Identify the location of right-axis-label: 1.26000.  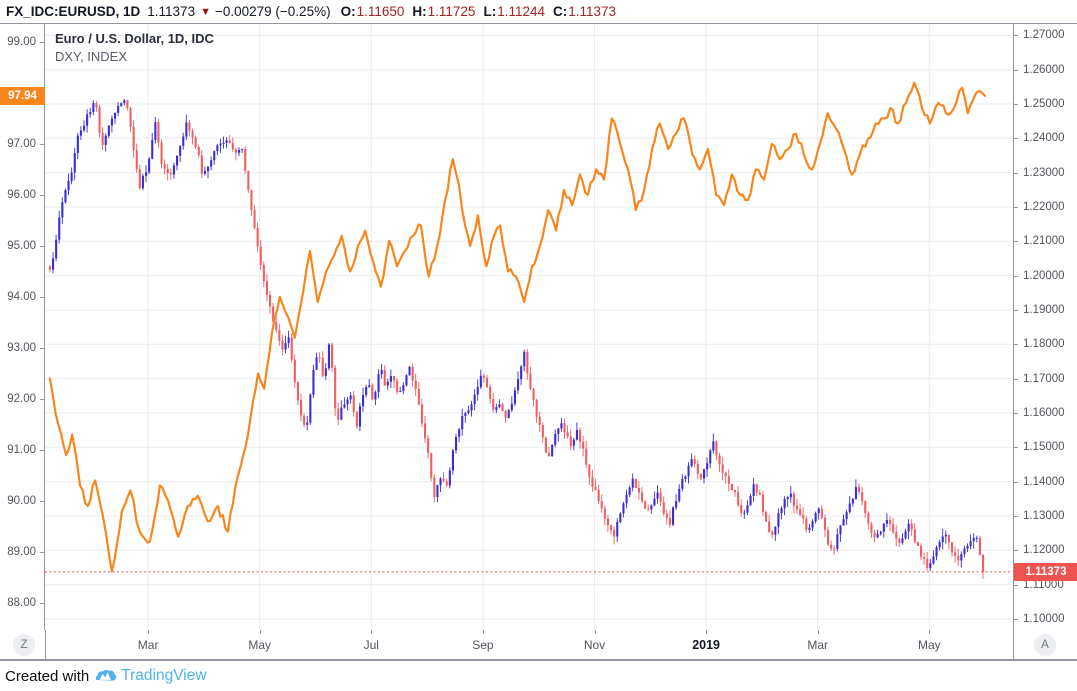
(1044, 69).